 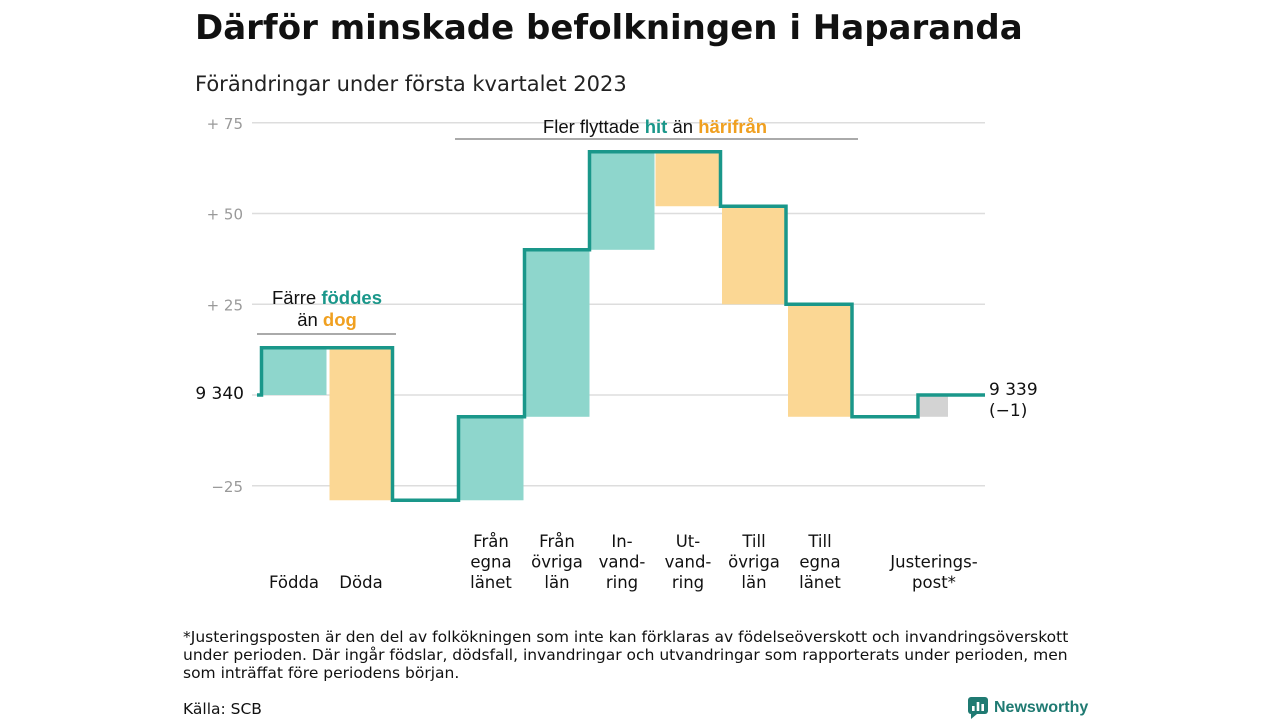 What do you see at coordinates (934, 582) in the screenshot?
I see `category-label: post*` at bounding box center [934, 582].